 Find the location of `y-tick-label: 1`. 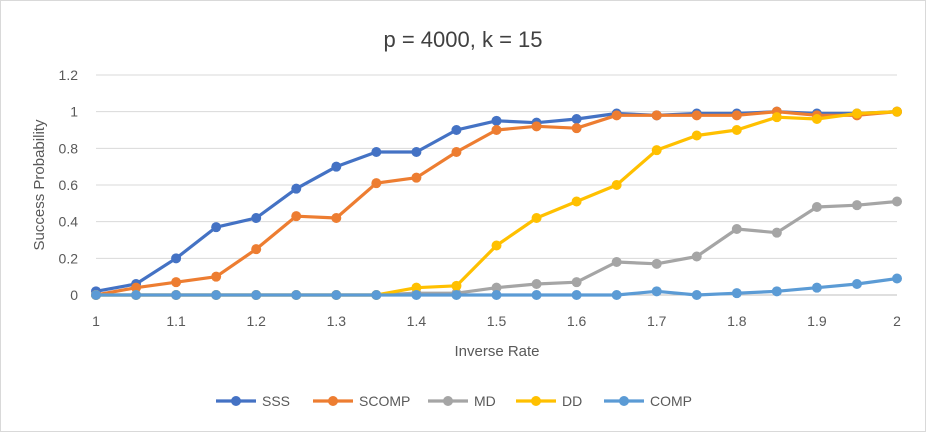

y-tick-label: 1 is located at coordinates (74, 112).